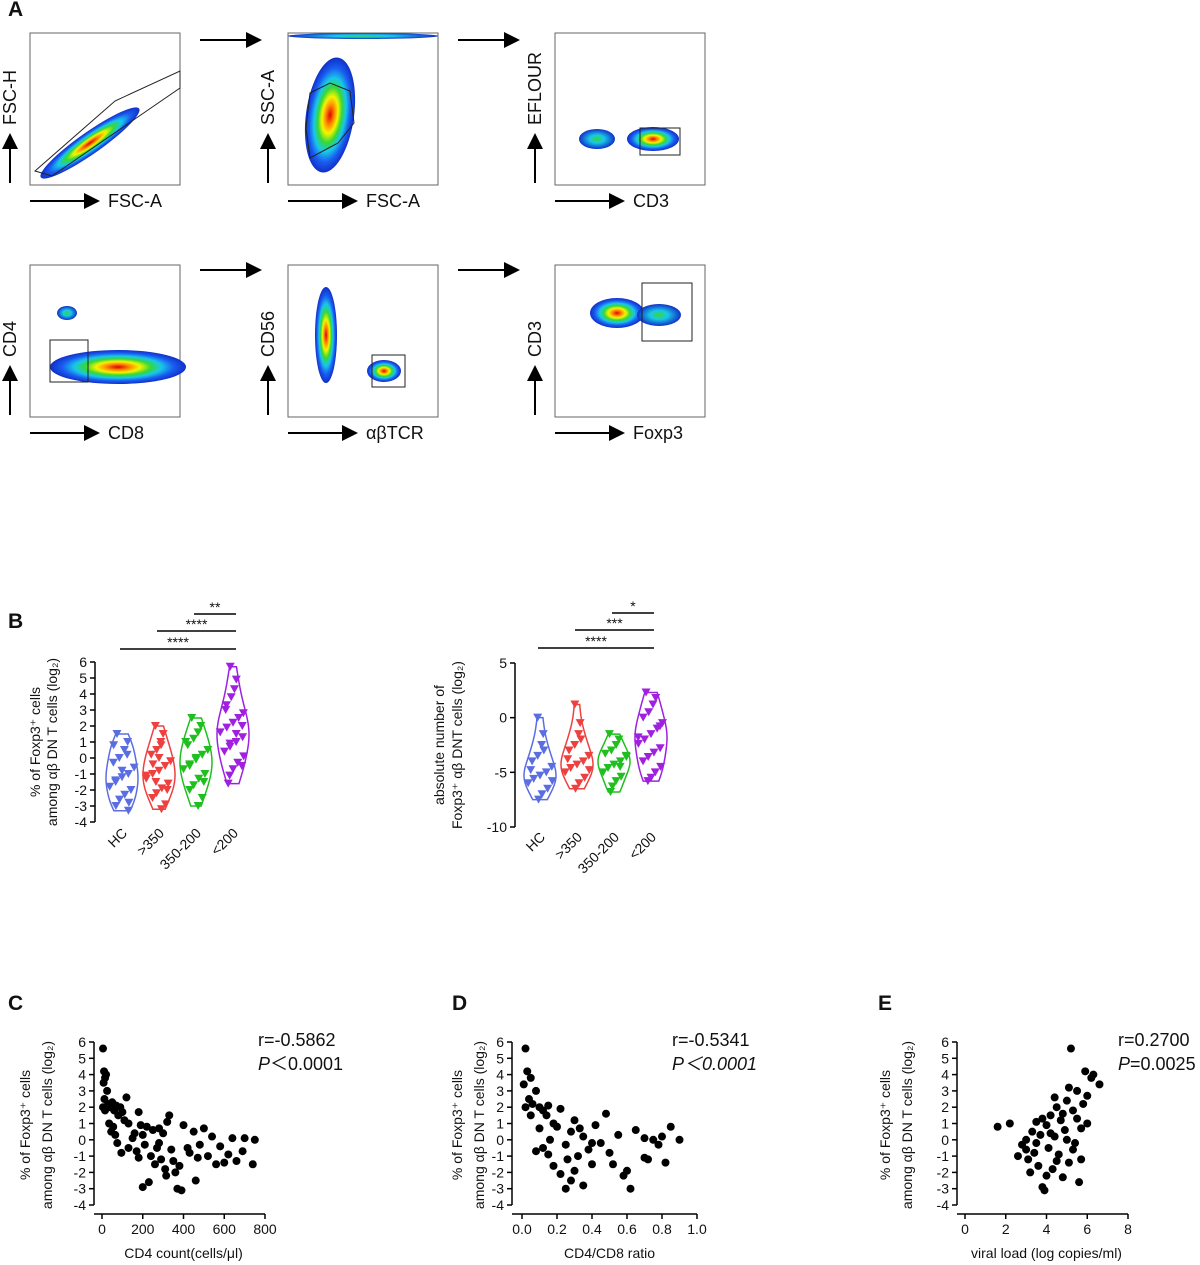  Describe the element at coordinates (697, 1229) in the screenshot. I see `x-tick-label: 1.0` at that location.